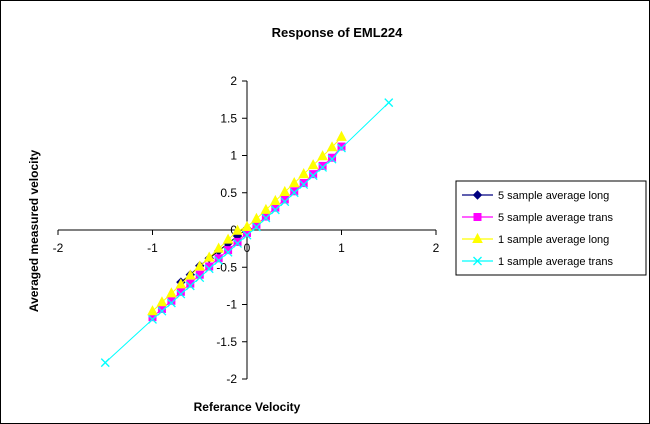 The height and width of the screenshot is (424, 650). What do you see at coordinates (228, 193) in the screenshot?
I see `y-tick-label: 0.5` at bounding box center [228, 193].